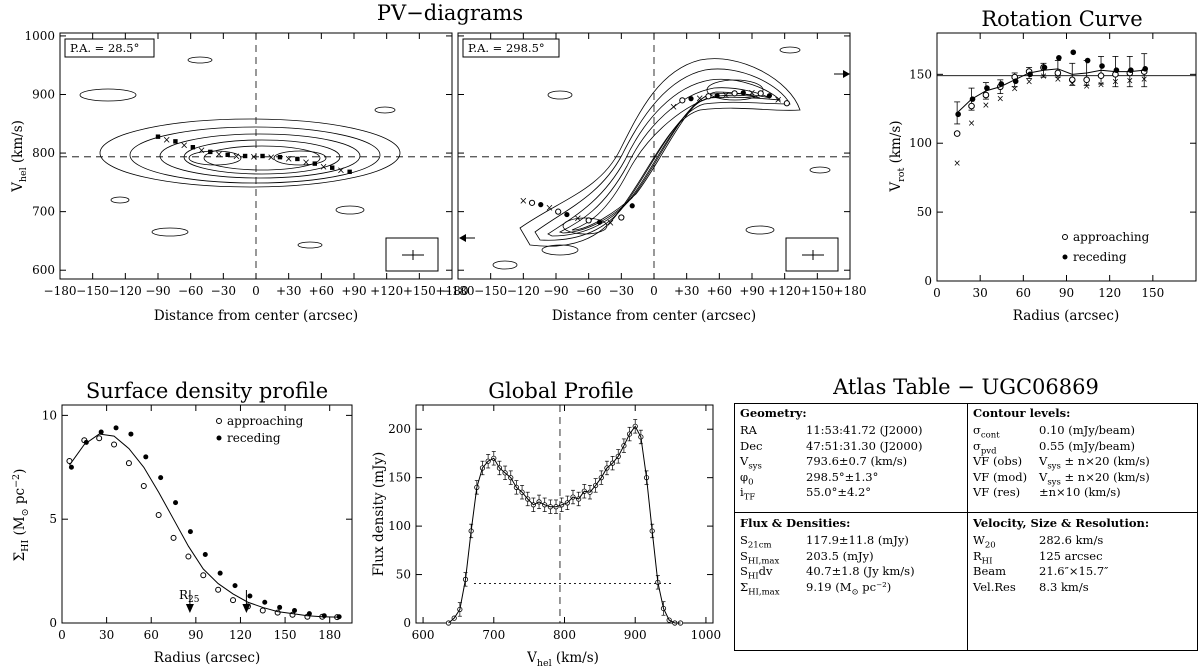 The image size is (1200, 670). I want to click on key-subscript: TF, so click(749, 497).